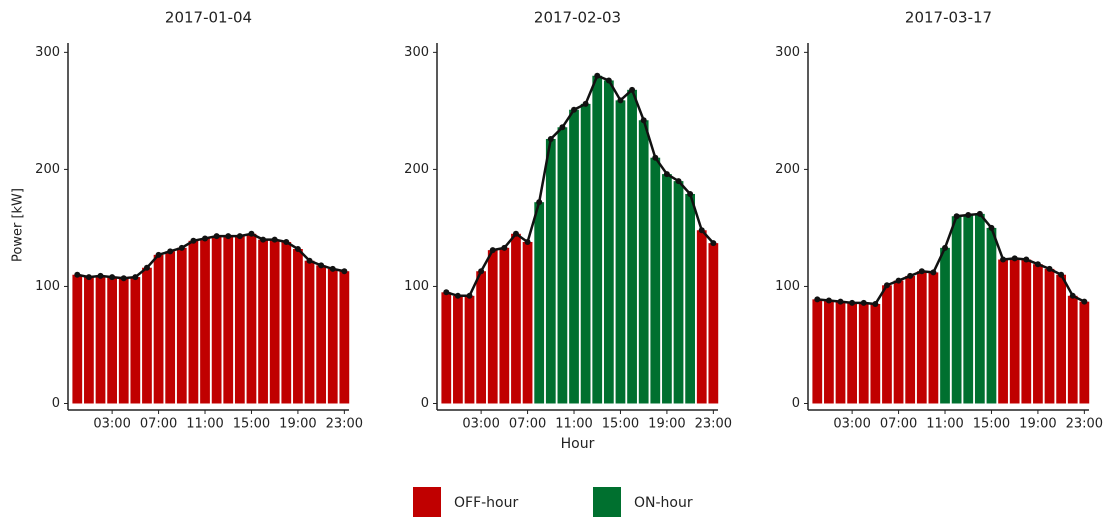  I want to click on y-tick-label: 300, so click(787, 52).